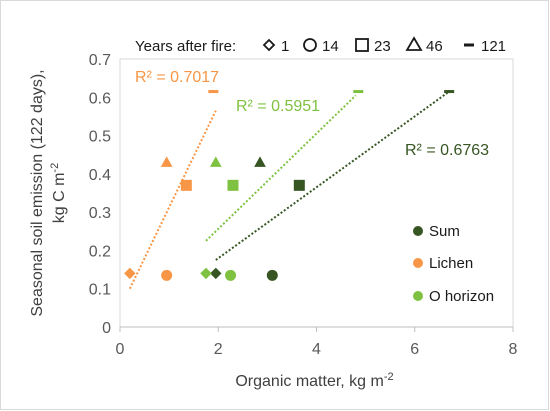  What do you see at coordinates (299, 185) in the screenshot?
I see `data-point-sum-square` at bounding box center [299, 185].